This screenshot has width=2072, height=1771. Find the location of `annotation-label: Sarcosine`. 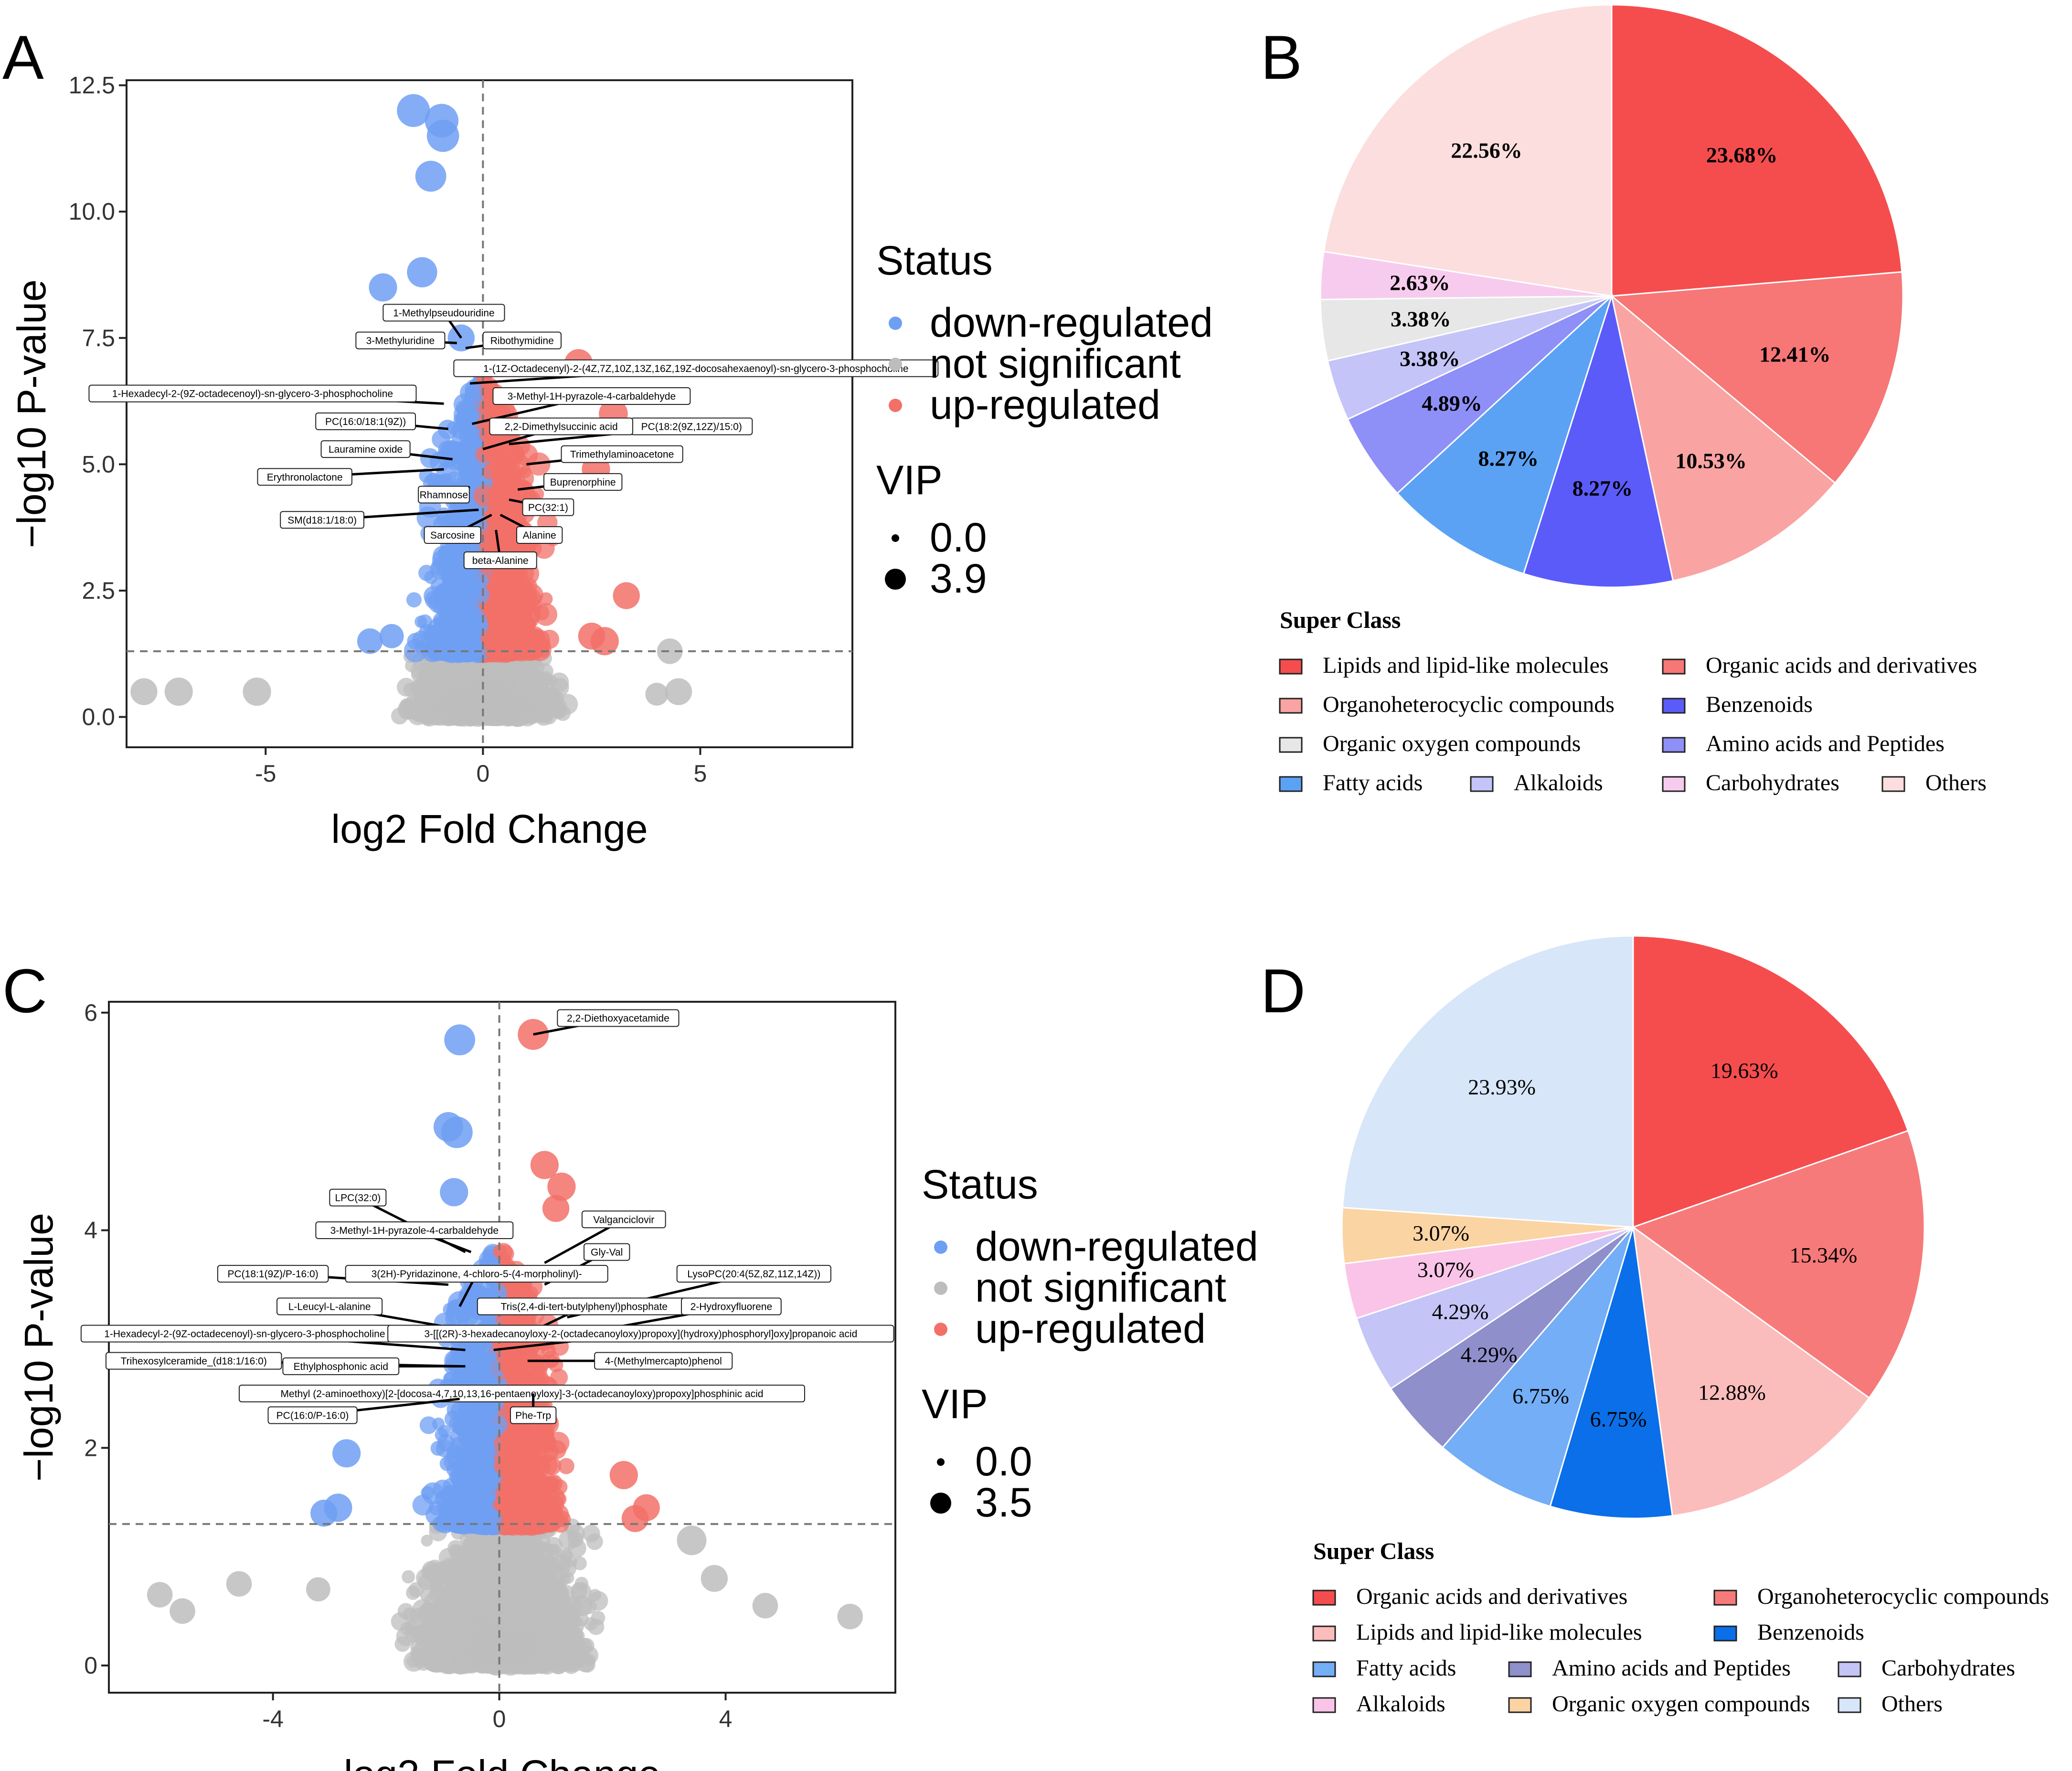

annotation-label: Sarcosine is located at coordinates (452, 535).